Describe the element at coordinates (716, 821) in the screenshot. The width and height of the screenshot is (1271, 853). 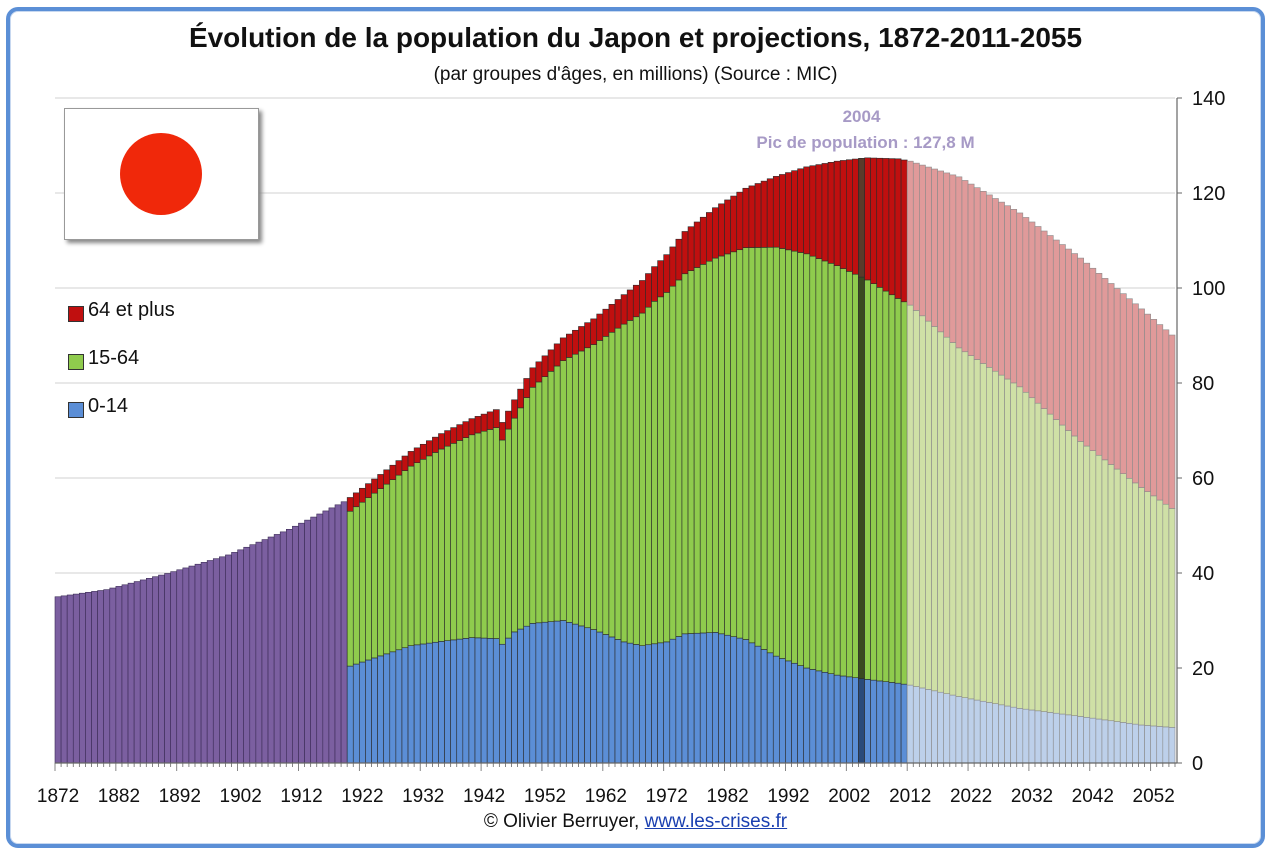
I see `footer-link: www.les-crises.fr` at that location.